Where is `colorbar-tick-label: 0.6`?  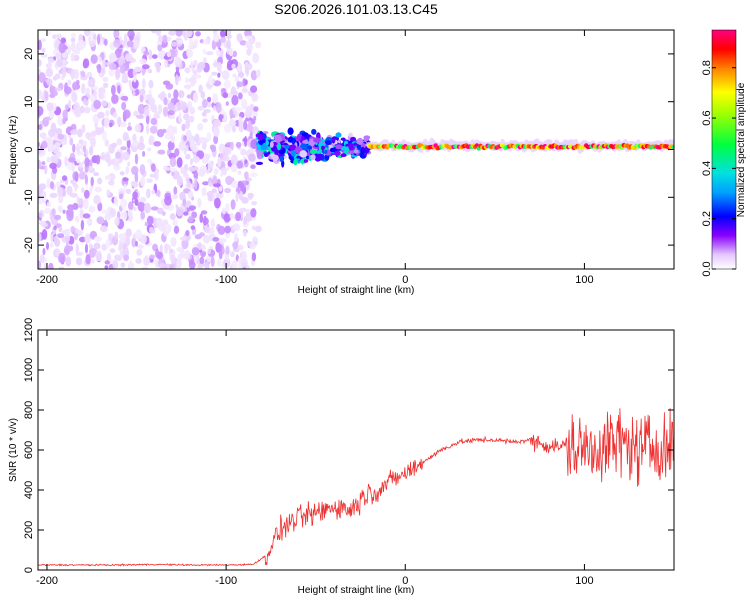
colorbar-tick-label: 0.6 is located at coordinates (707, 117).